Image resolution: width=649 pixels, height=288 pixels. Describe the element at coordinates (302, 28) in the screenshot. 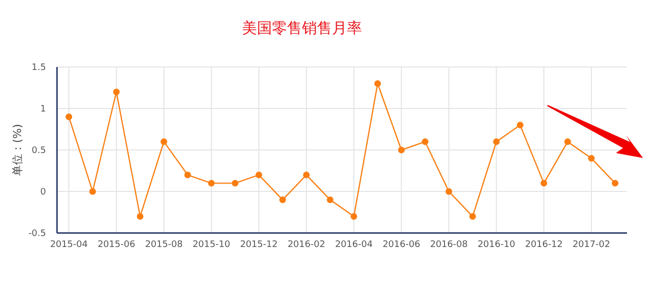

I see `chart-title: 美国零售销售月率` at that location.